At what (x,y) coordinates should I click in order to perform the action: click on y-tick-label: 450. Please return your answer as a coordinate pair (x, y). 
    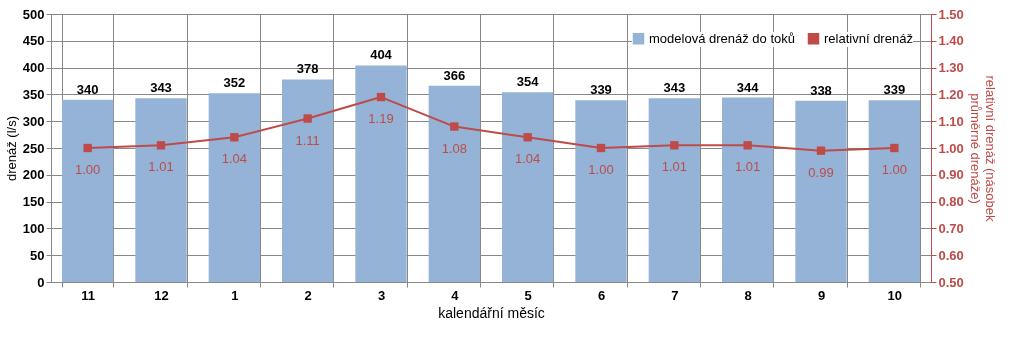
    Looking at the image, I should click on (33, 41).